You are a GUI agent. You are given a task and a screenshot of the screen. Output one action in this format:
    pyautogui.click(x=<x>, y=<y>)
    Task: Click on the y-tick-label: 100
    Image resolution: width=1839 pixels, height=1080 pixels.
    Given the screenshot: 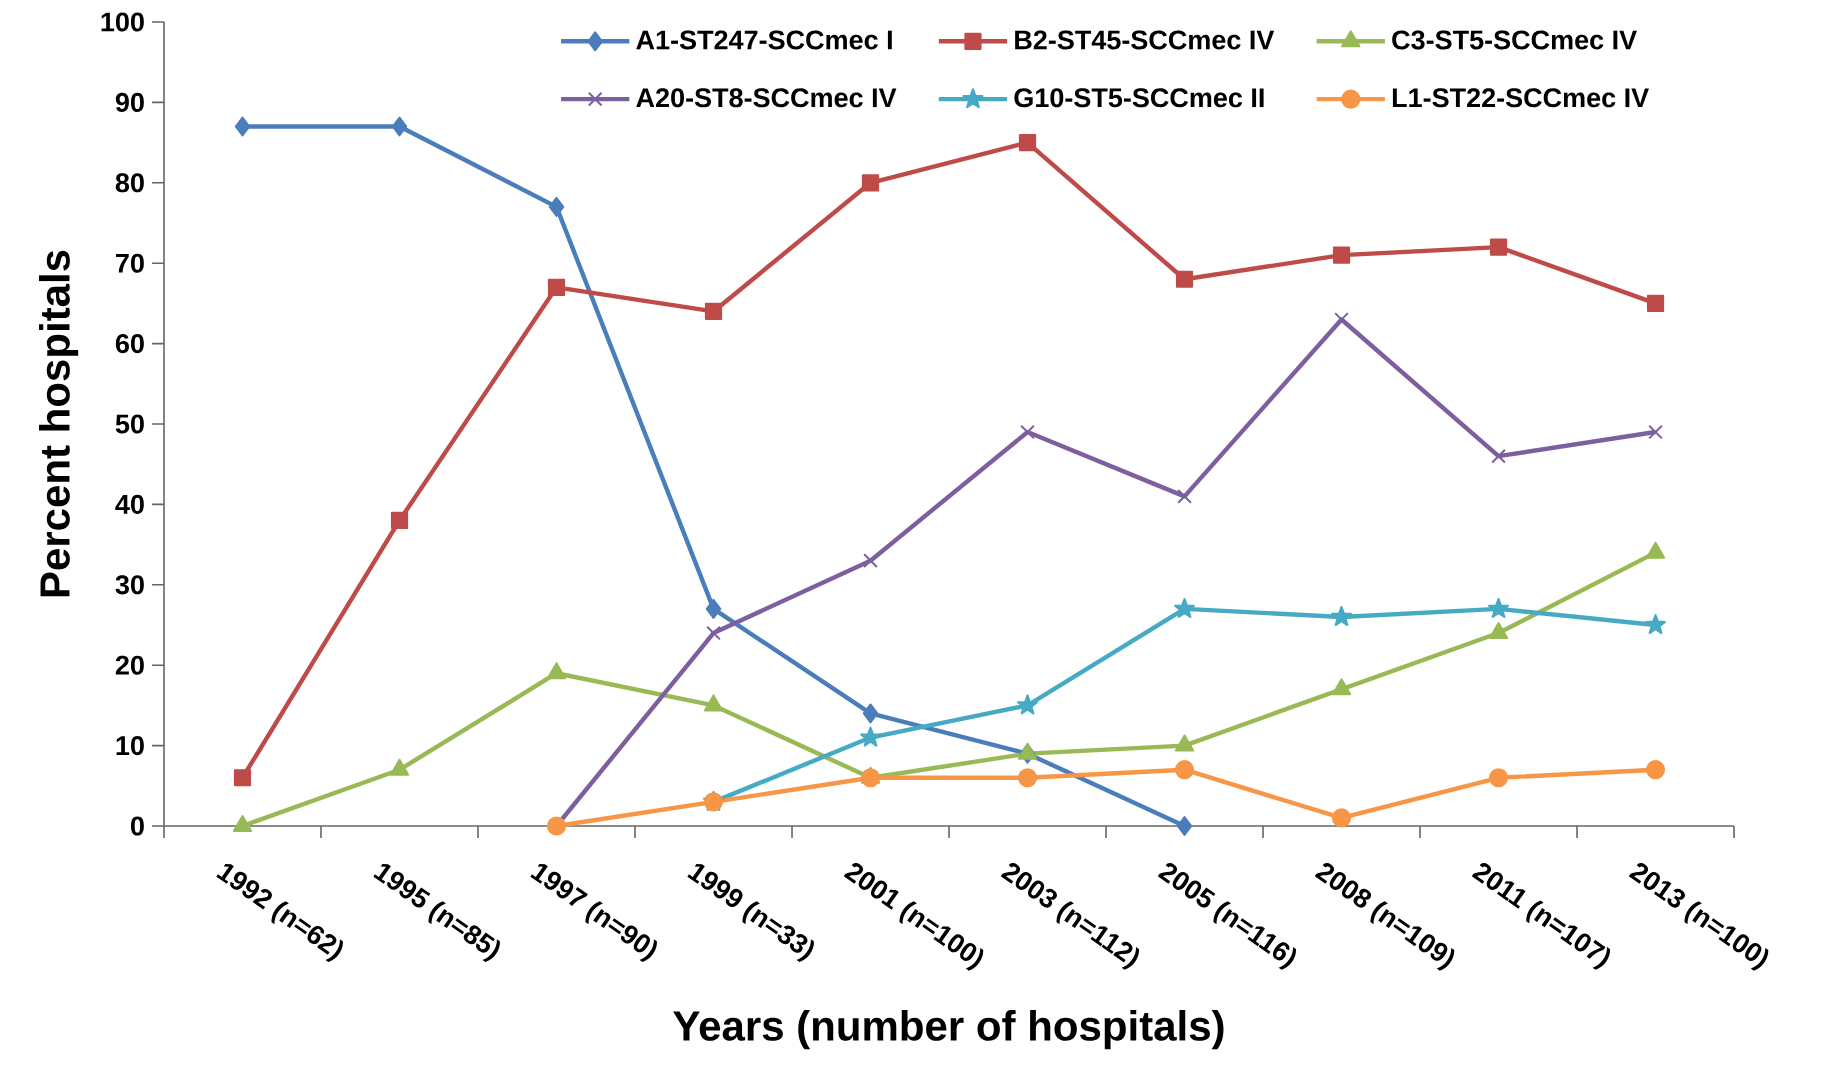 What is the action you would take?
    pyautogui.click(x=122, y=22)
    